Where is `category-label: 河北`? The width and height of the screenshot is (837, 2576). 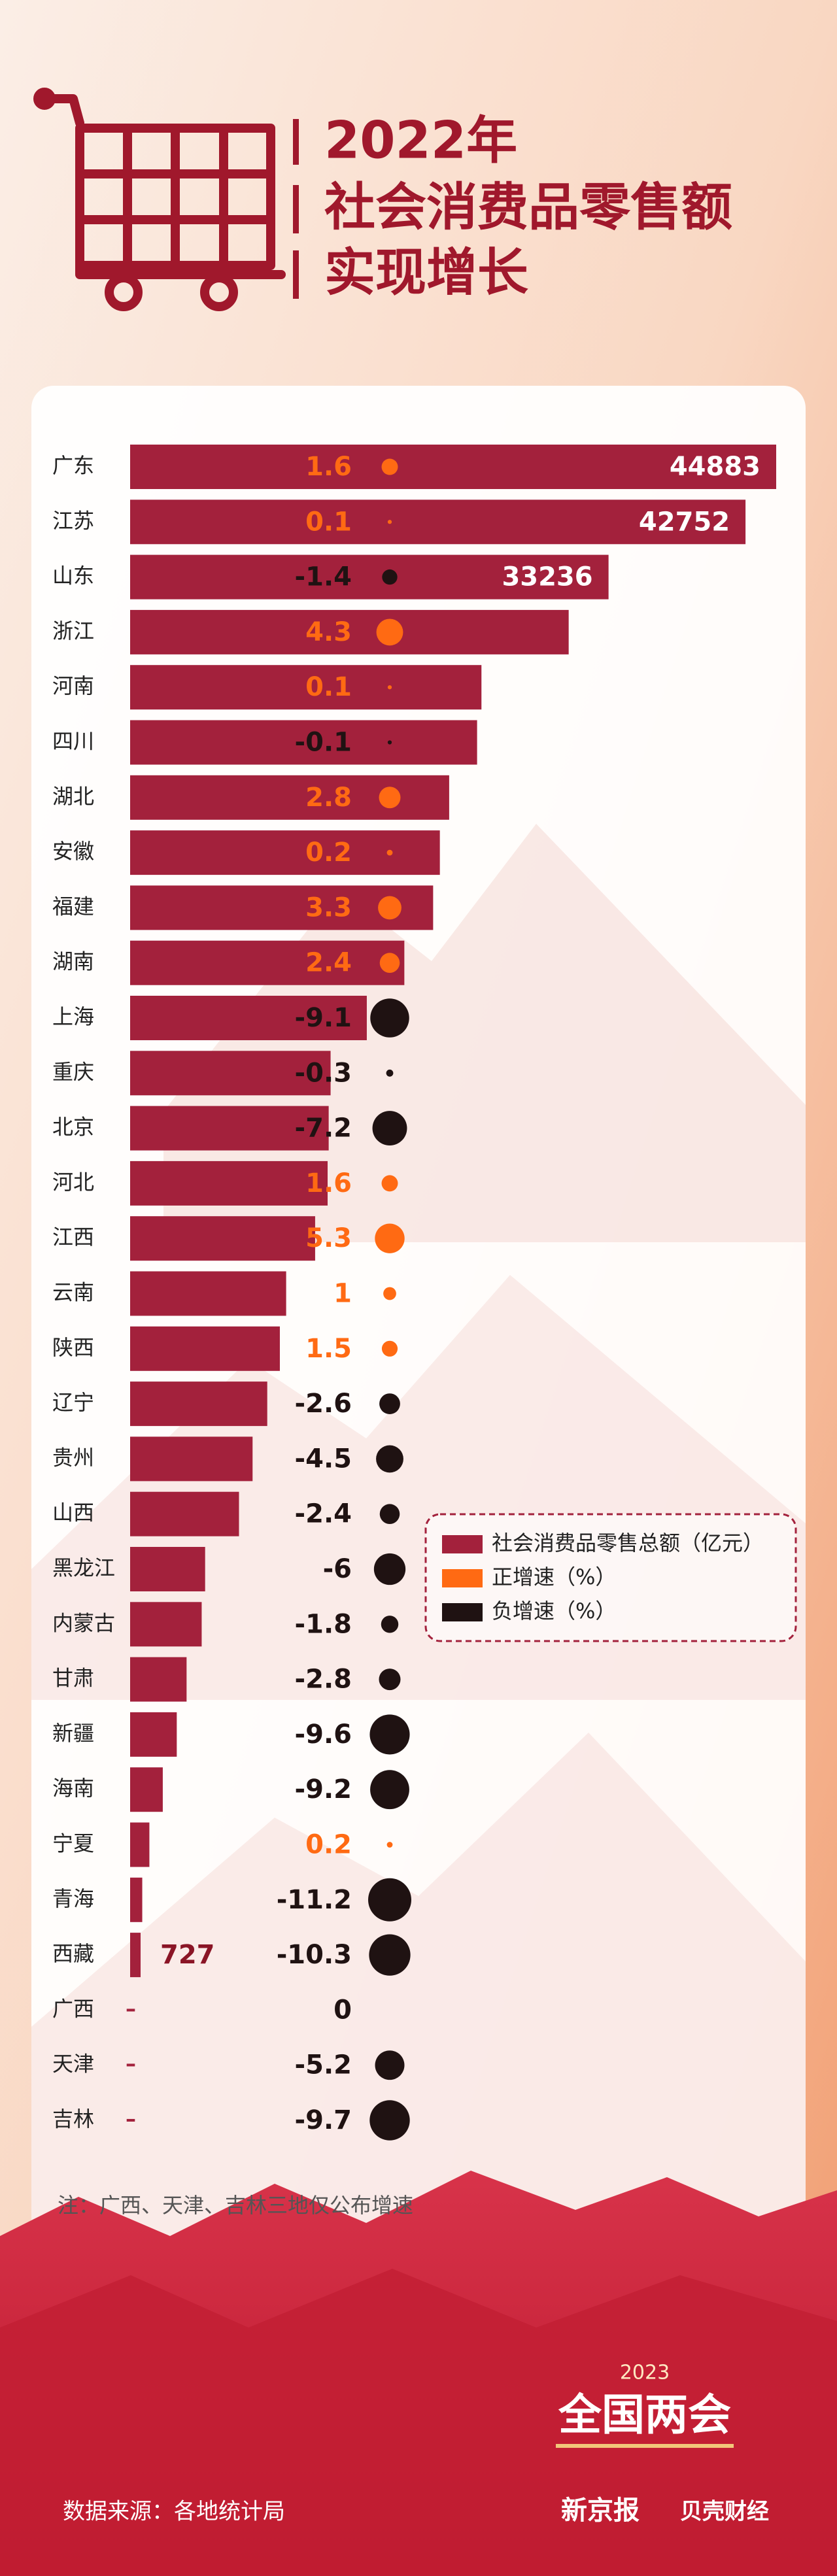
category-label: 河北 is located at coordinates (73, 1182).